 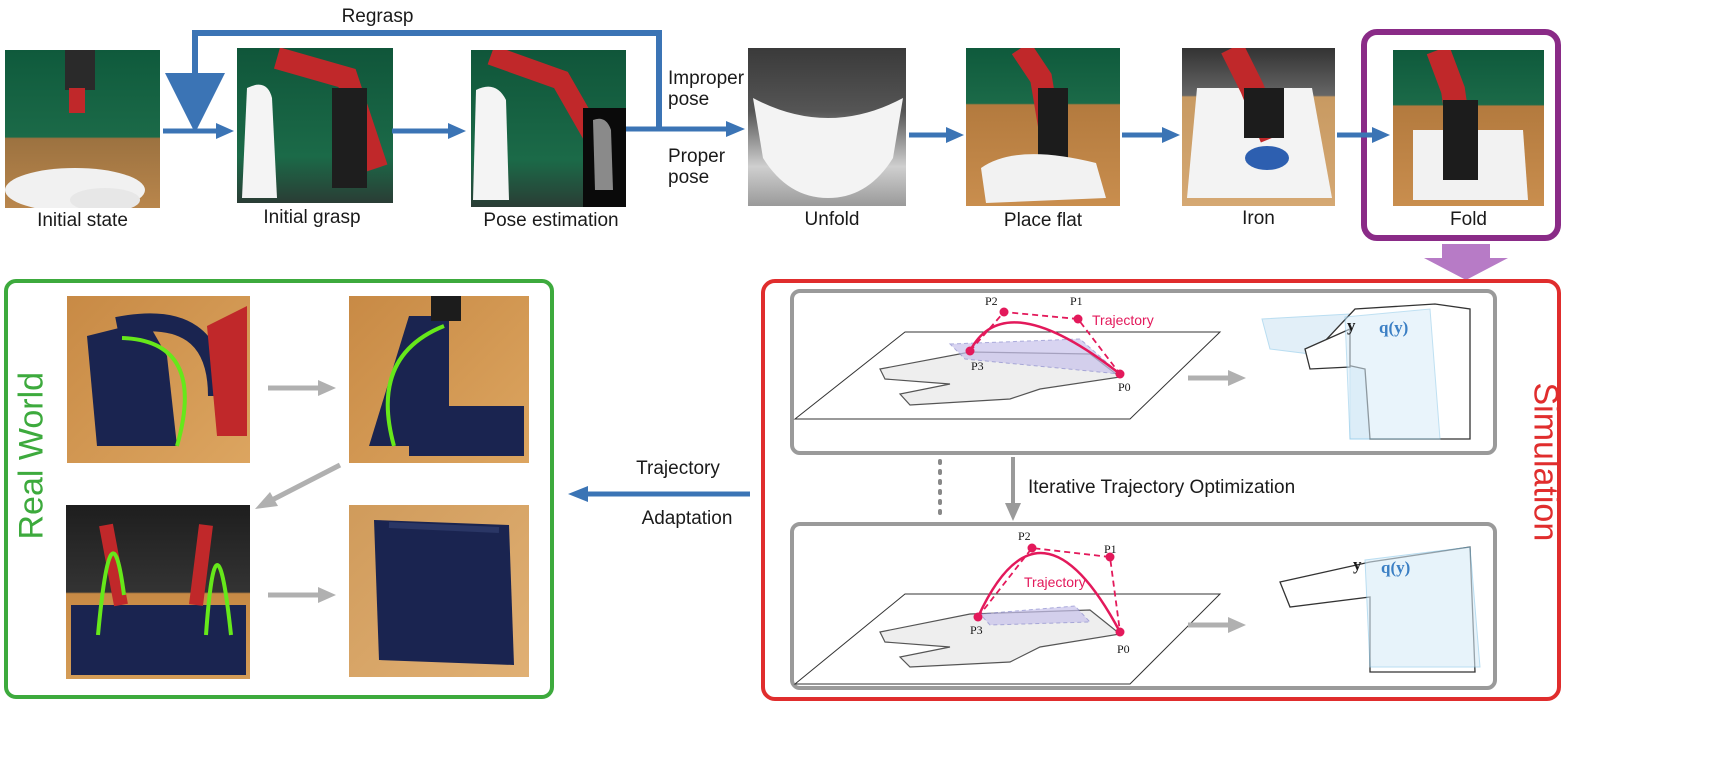 What do you see at coordinates (977, 366) in the screenshot?
I see `label-p3-top: P3` at bounding box center [977, 366].